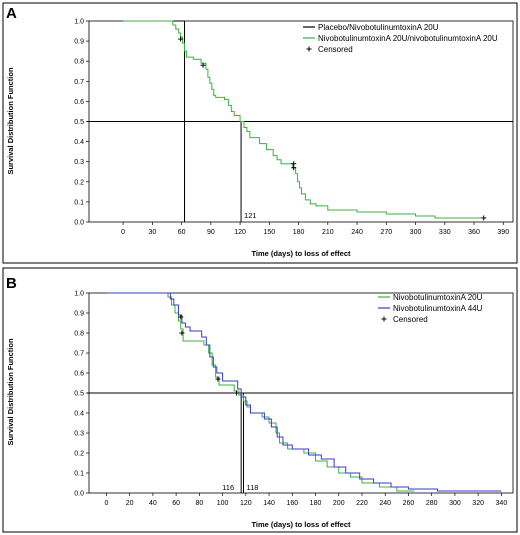 The width and height of the screenshot is (520, 535). Describe the element at coordinates (152, 232) in the screenshot. I see `x-tick-label: 30` at that location.